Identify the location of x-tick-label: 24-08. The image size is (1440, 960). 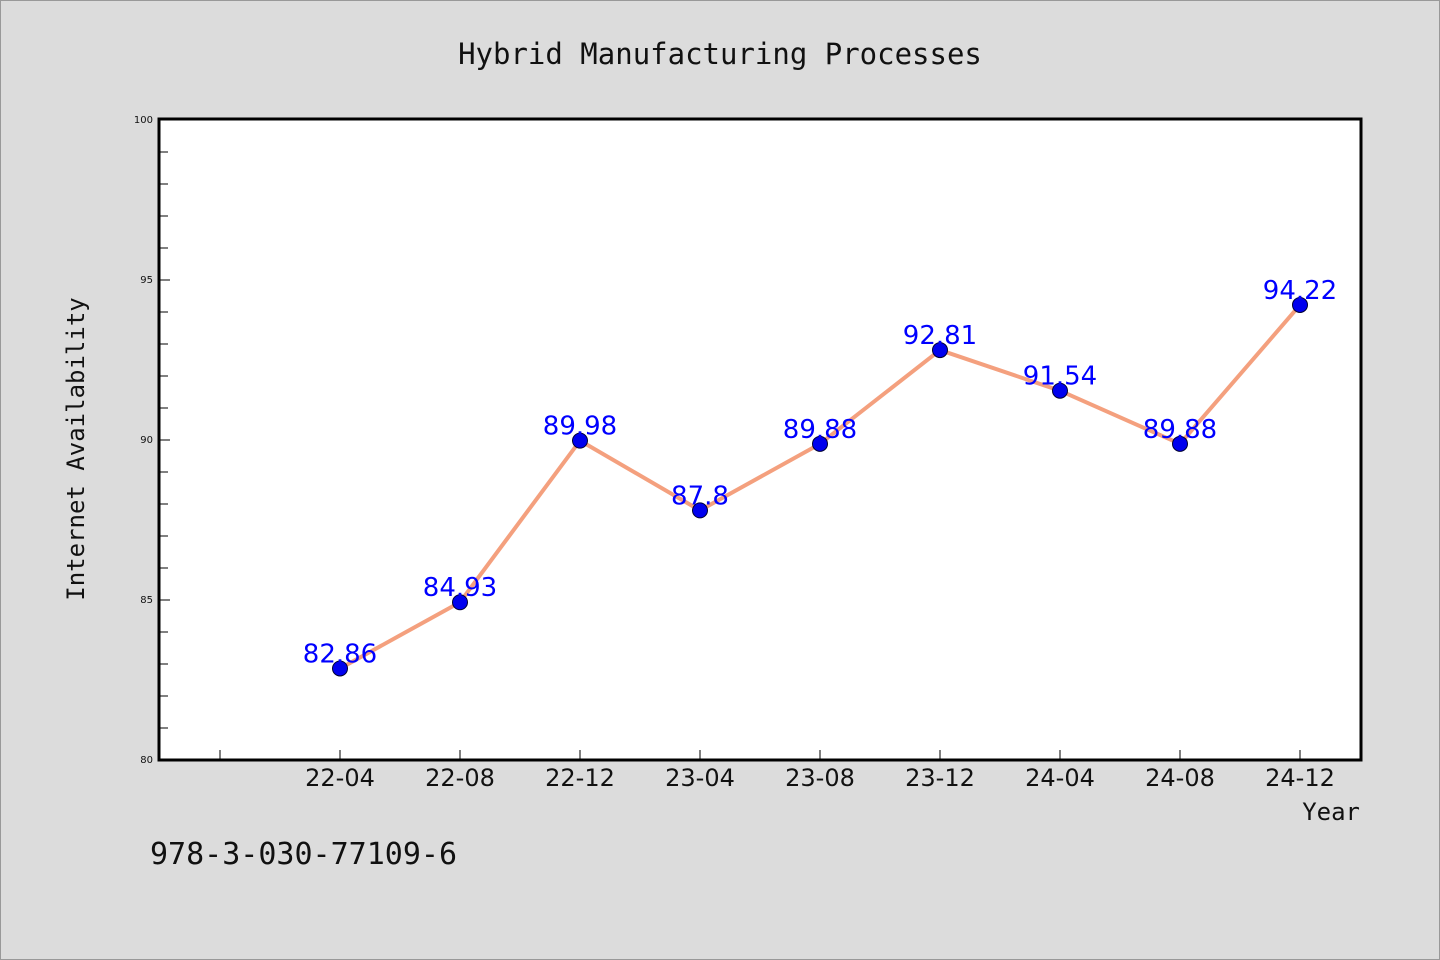
(1180, 778).